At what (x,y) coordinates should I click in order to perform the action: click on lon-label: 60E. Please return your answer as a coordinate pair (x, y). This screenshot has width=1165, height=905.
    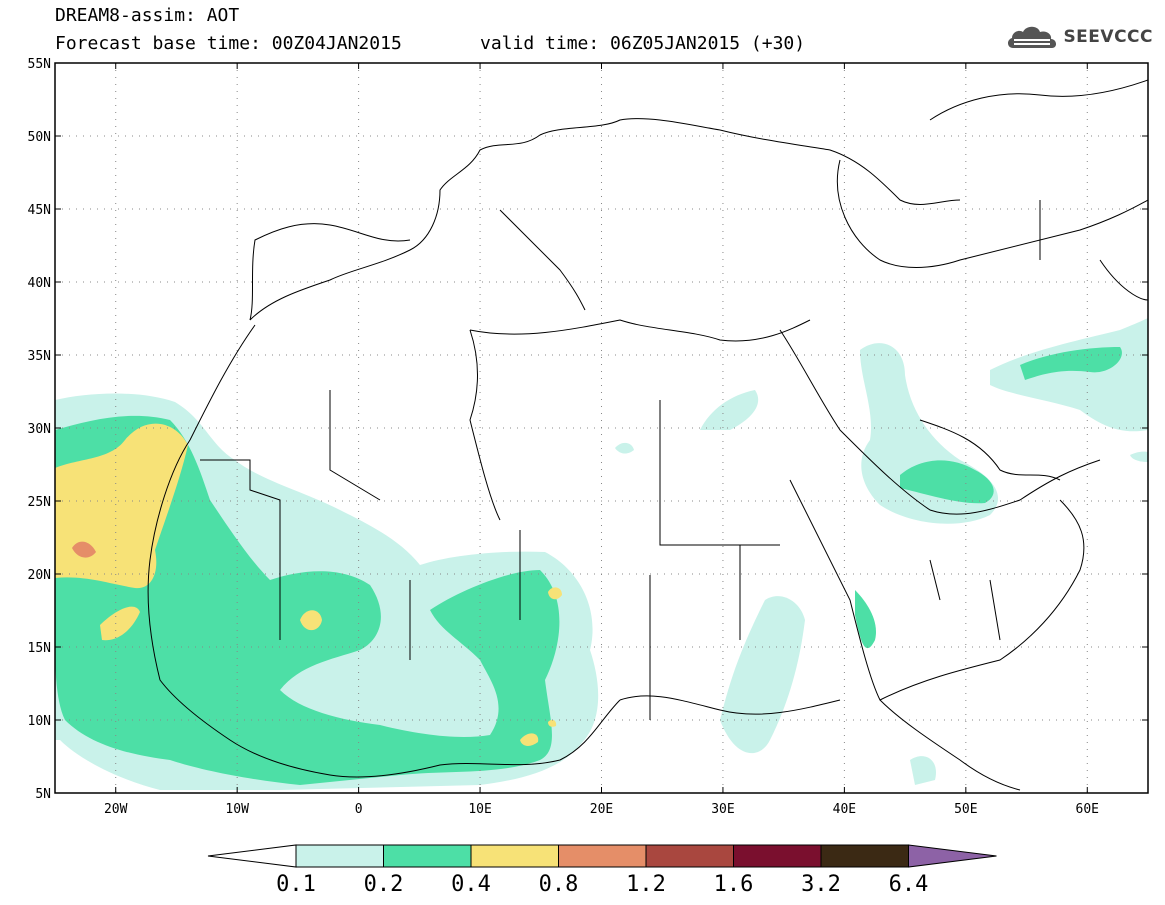
    Looking at the image, I should click on (1087, 809).